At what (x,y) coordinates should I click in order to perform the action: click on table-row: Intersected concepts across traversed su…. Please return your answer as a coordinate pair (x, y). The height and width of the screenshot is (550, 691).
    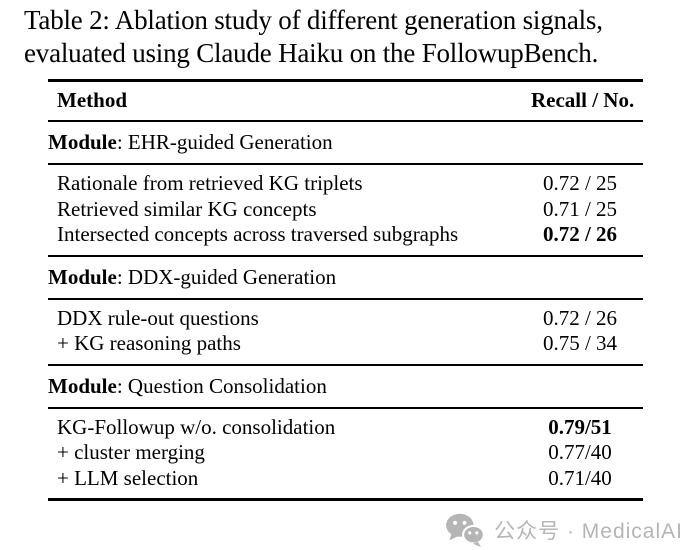
    Looking at the image, I should click on (345, 235).